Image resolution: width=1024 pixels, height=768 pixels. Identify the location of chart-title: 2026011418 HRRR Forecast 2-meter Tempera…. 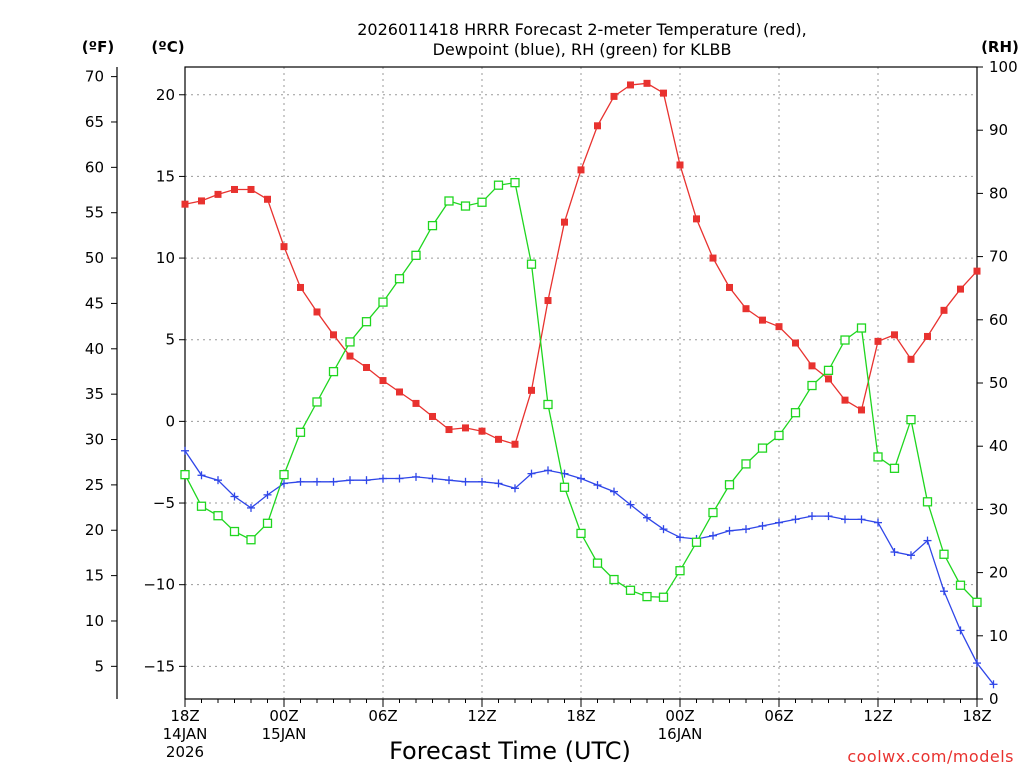
(582, 39).